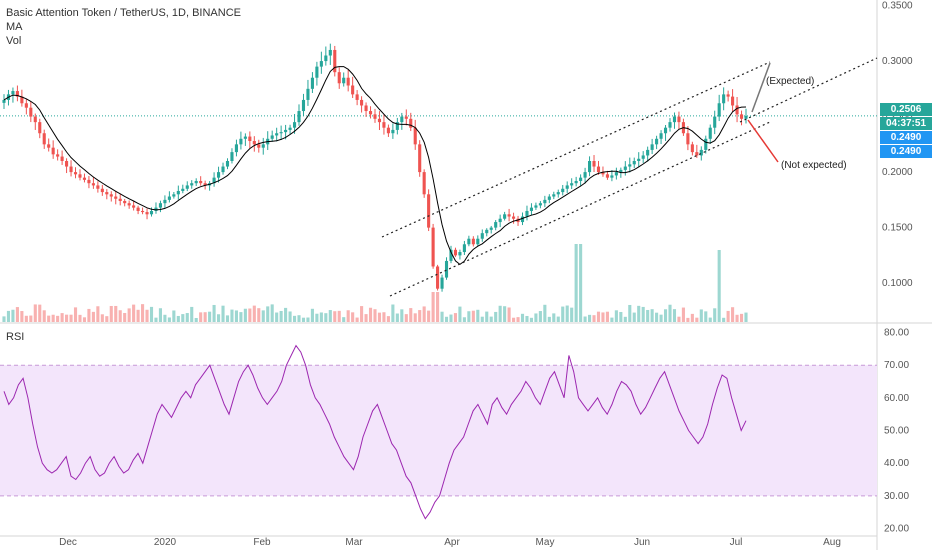 The height and width of the screenshot is (550, 932). What do you see at coordinates (896, 496) in the screenshot?
I see `rsi-tick-label: 30.00` at bounding box center [896, 496].